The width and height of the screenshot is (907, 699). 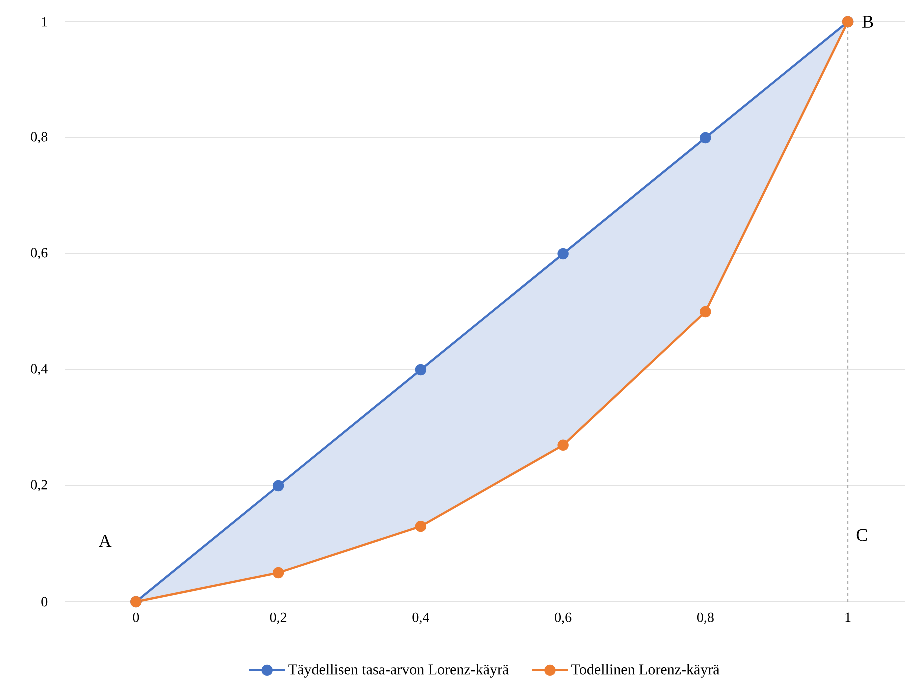 I want to click on y-tick-label: 0,4, so click(x=39, y=370).